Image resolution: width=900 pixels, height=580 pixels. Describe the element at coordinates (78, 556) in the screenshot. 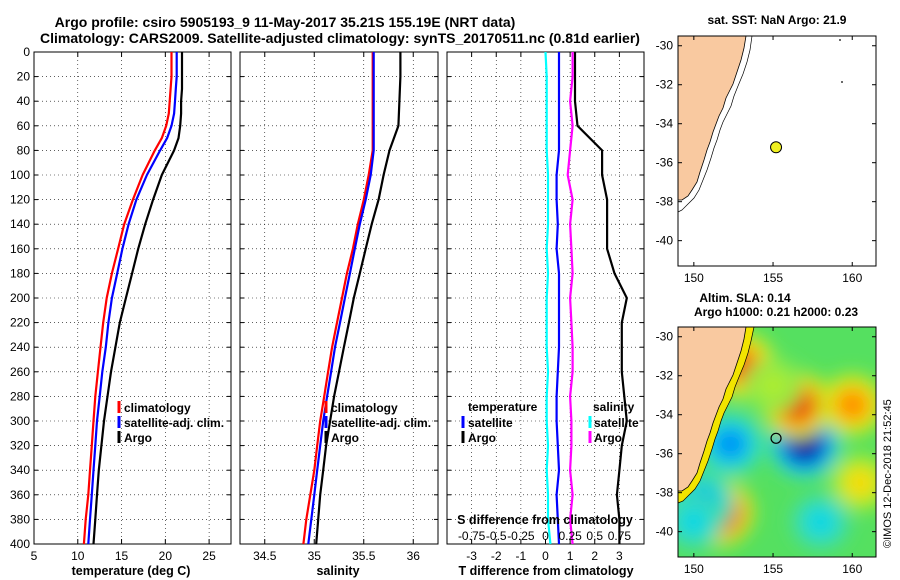

I see `x-tick-label: 10` at that location.